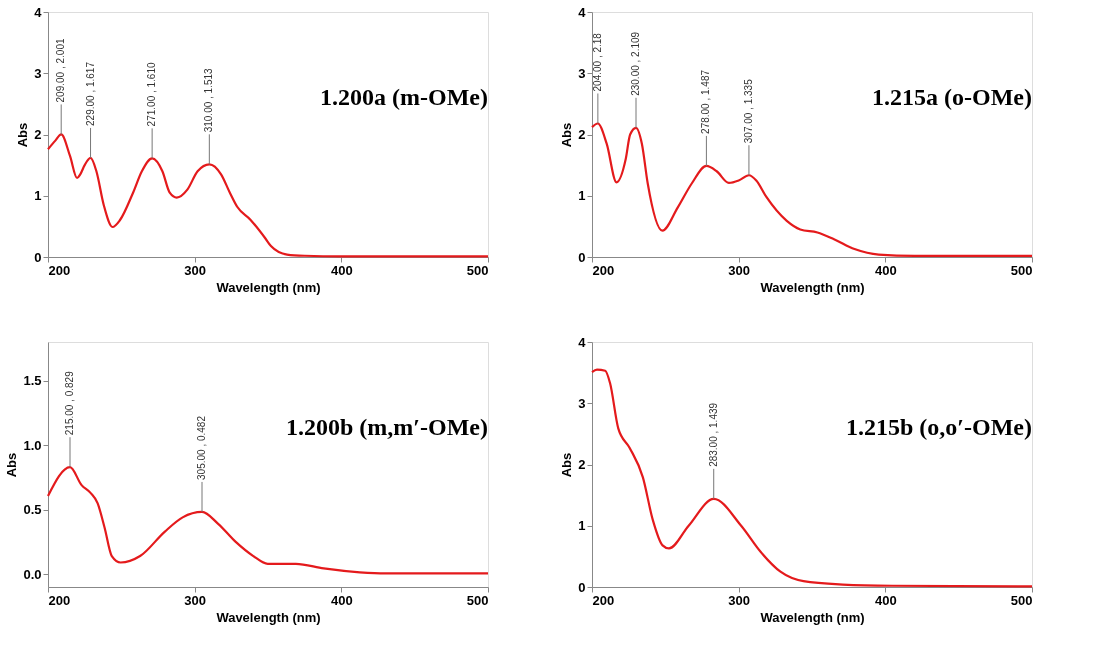 The image size is (1099, 667). What do you see at coordinates (32, 574) in the screenshot?
I see `y-tick-label: 0.0` at bounding box center [32, 574].